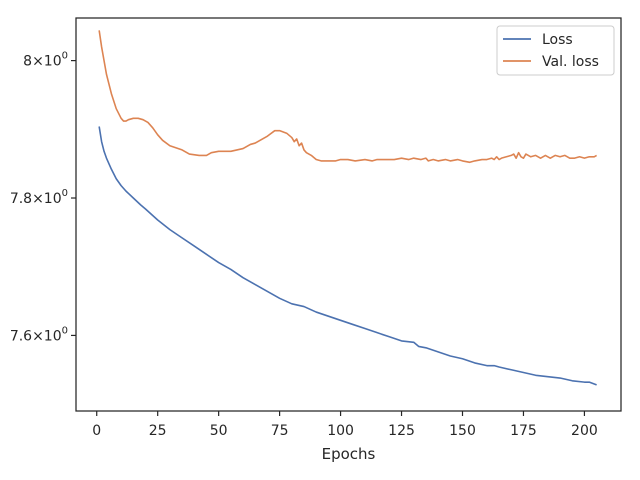 The height and width of the screenshot is (480, 640). I want to click on x-tick-label: 75, so click(280, 431).